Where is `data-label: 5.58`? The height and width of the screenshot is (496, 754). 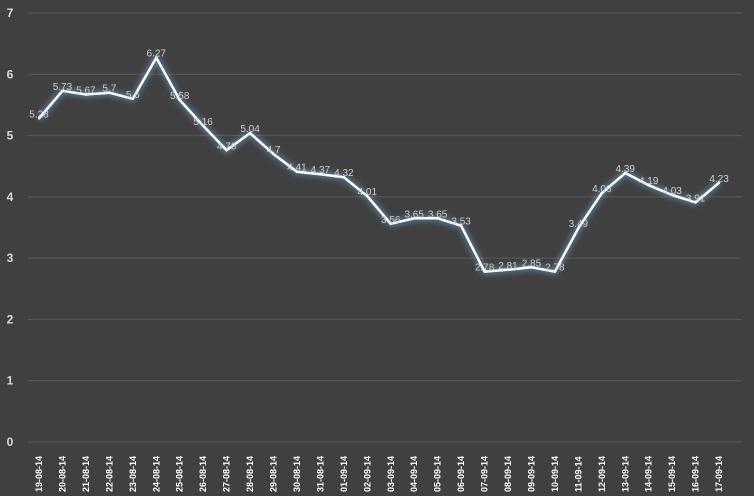
data-label: 5.58 is located at coordinates (180, 96).